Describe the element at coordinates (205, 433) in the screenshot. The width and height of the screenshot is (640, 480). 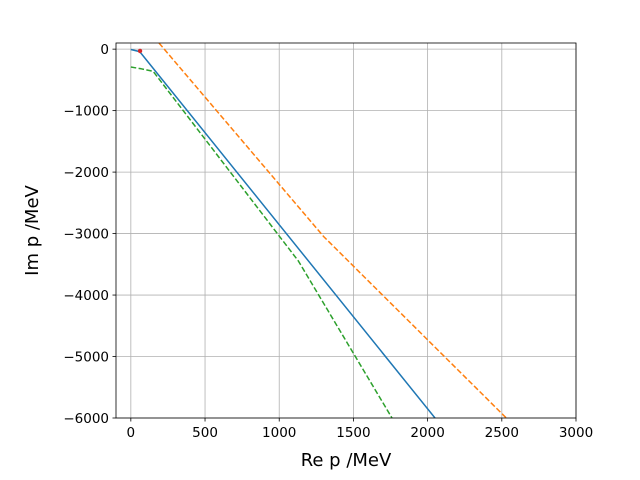
I see `x-tick-label: 500` at that location.